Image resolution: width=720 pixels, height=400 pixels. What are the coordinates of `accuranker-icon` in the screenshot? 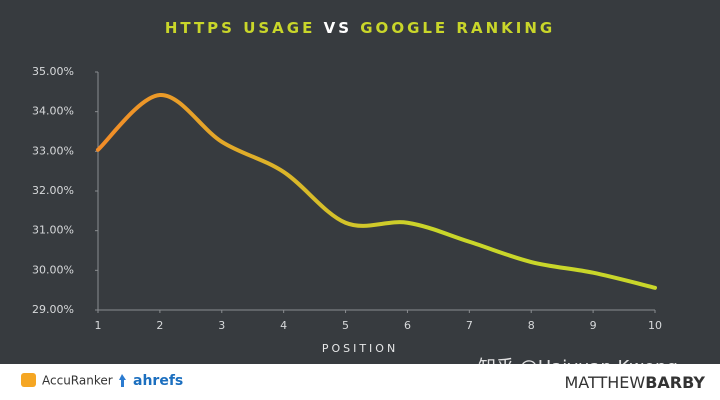 It's located at (28, 380).